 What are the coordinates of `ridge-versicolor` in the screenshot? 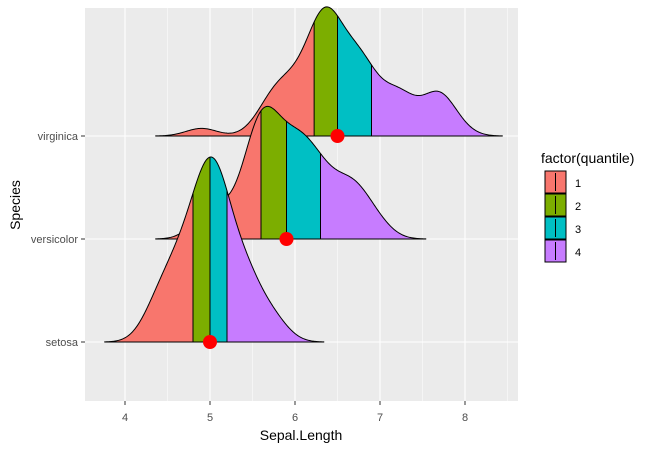 It's located at (291, 172).